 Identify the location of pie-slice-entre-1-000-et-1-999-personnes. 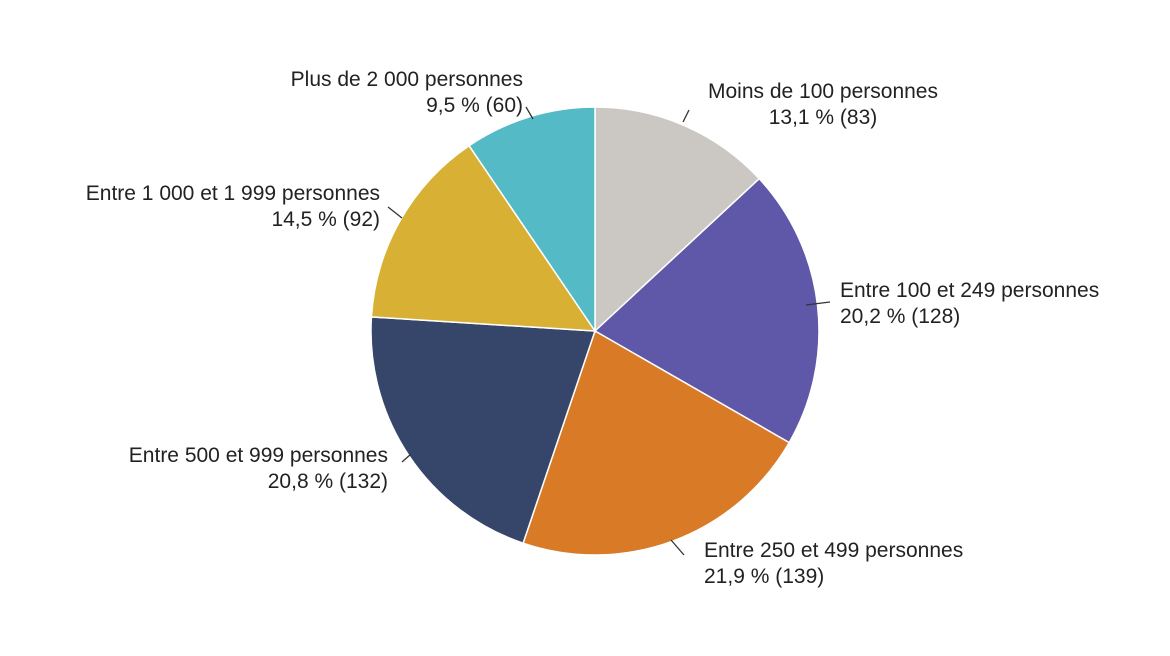
(483, 238).